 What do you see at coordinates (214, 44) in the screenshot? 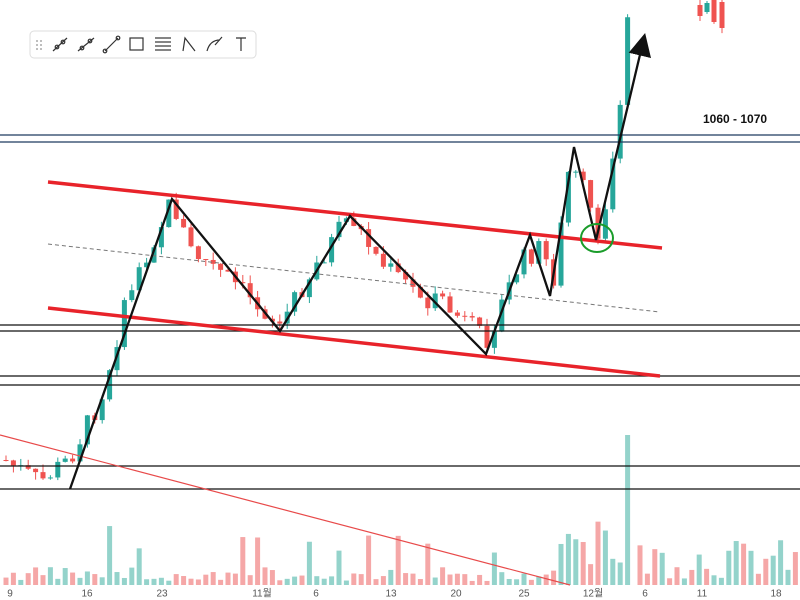
I see `tool-brush` at bounding box center [214, 44].